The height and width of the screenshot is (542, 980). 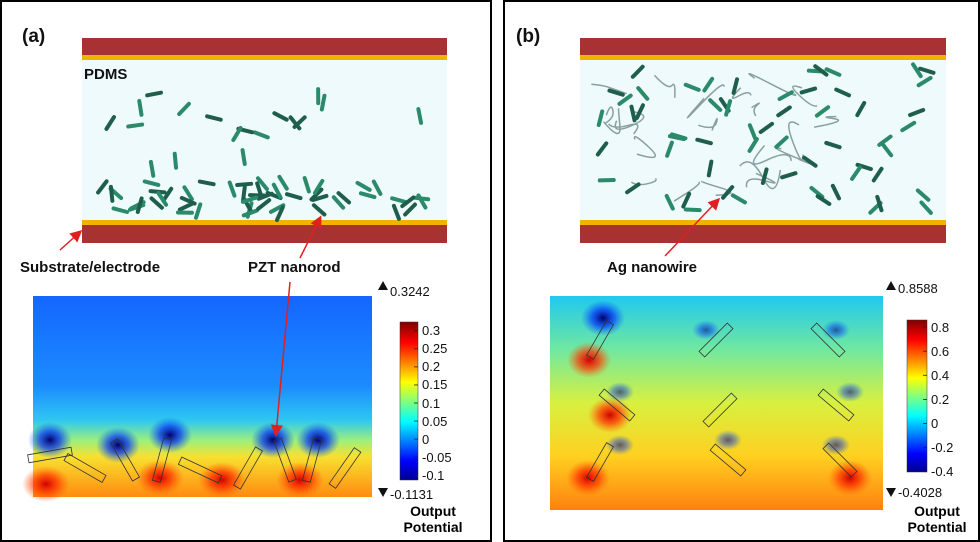 What do you see at coordinates (410, 291) in the screenshot?
I see `max-label: 0.3242` at bounding box center [410, 291].